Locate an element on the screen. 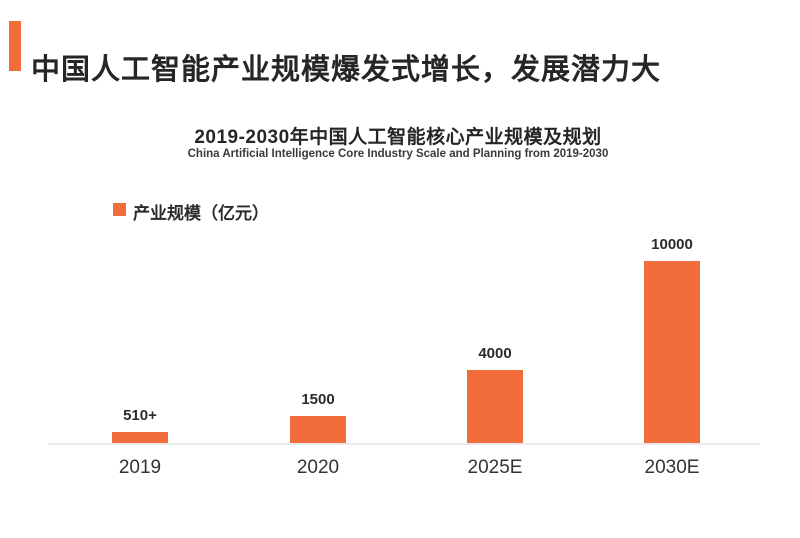 This screenshot has width=800, height=538. bar-2030E is located at coordinates (672, 352).